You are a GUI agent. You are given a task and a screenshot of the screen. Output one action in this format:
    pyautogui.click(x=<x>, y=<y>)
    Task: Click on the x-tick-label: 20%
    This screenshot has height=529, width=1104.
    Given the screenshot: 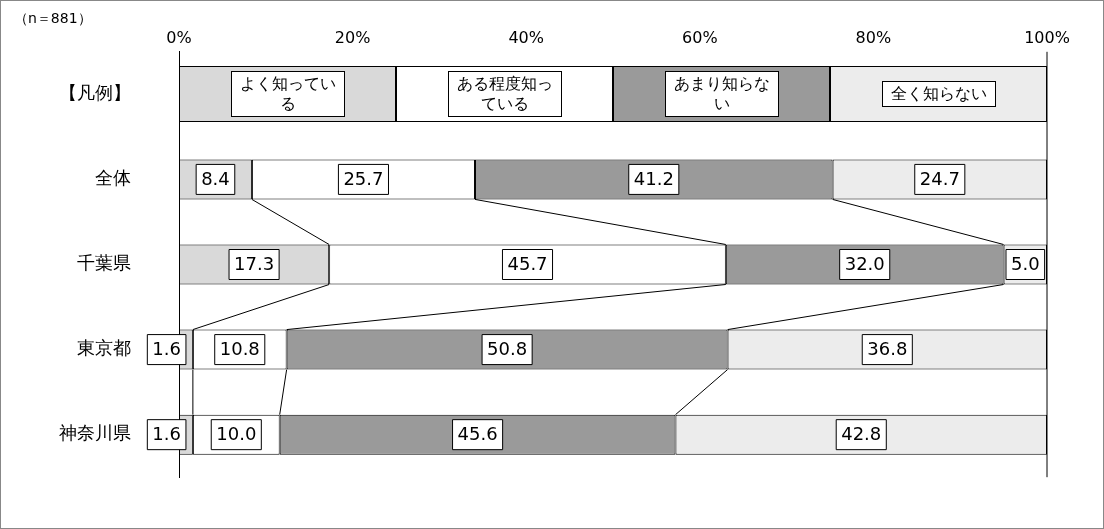 What is the action you would take?
    pyautogui.click(x=352, y=38)
    